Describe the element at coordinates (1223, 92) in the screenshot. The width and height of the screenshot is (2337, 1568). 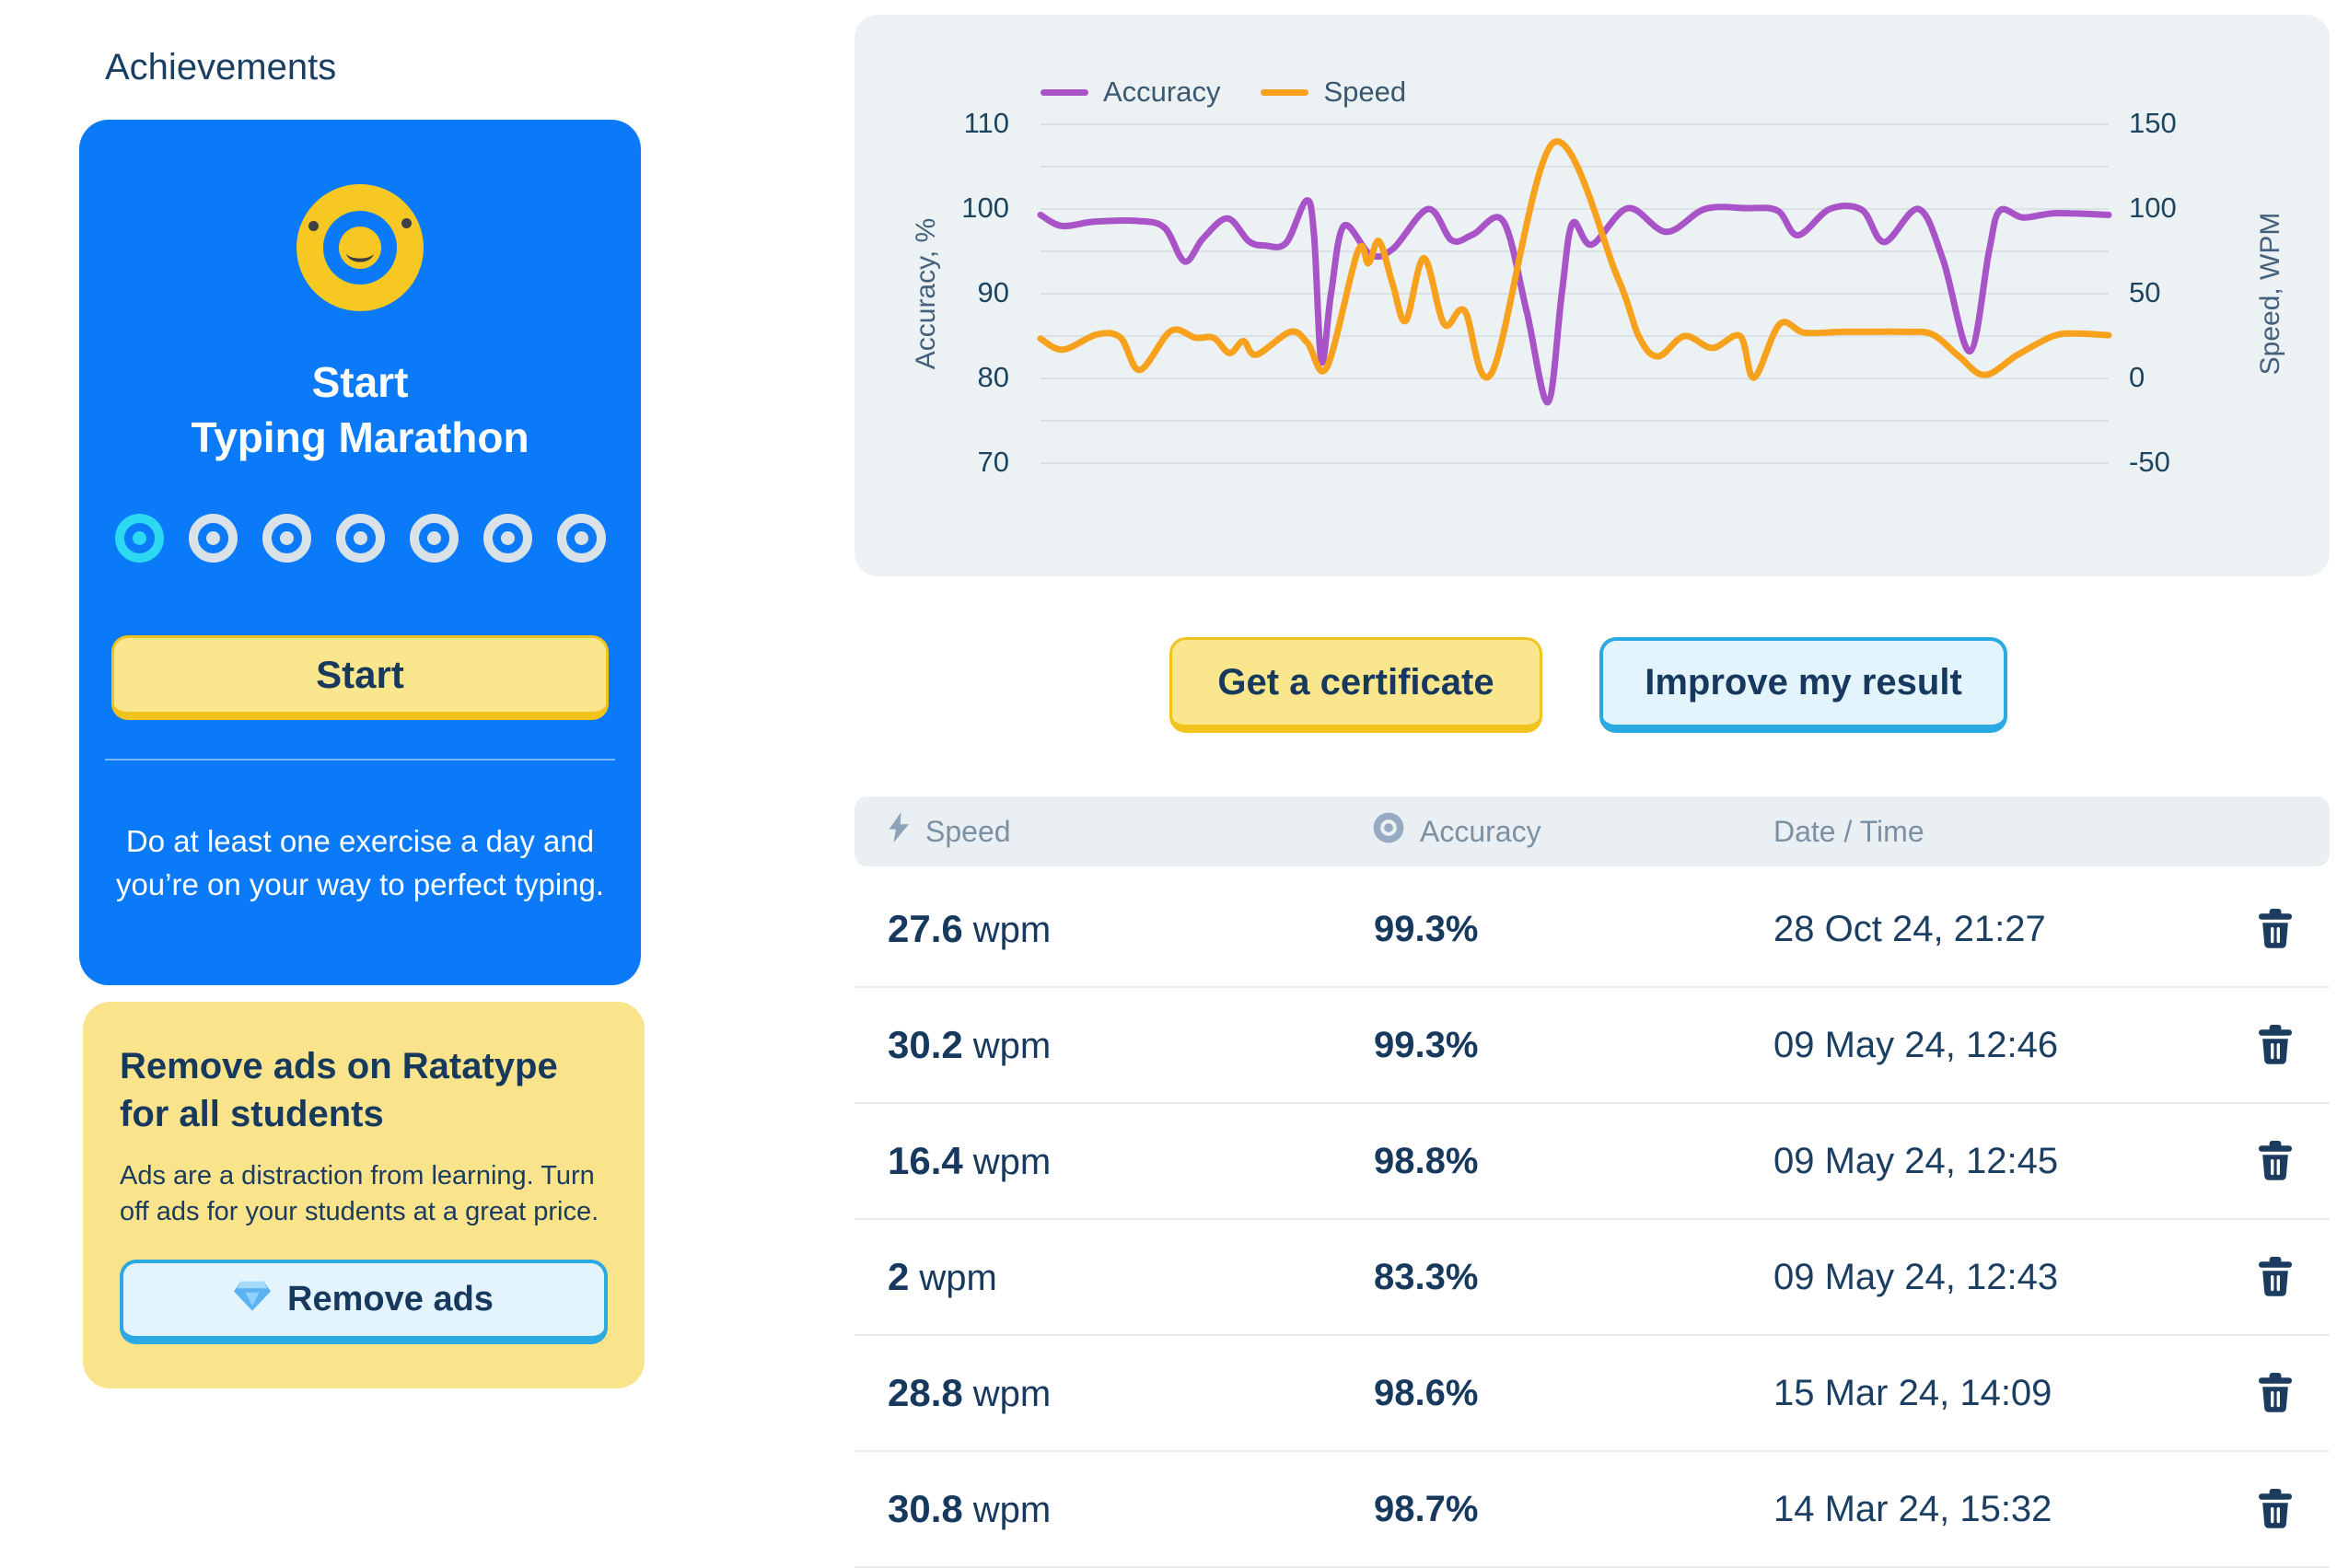
I see `chart-legend: Accuracy Speed` at that location.